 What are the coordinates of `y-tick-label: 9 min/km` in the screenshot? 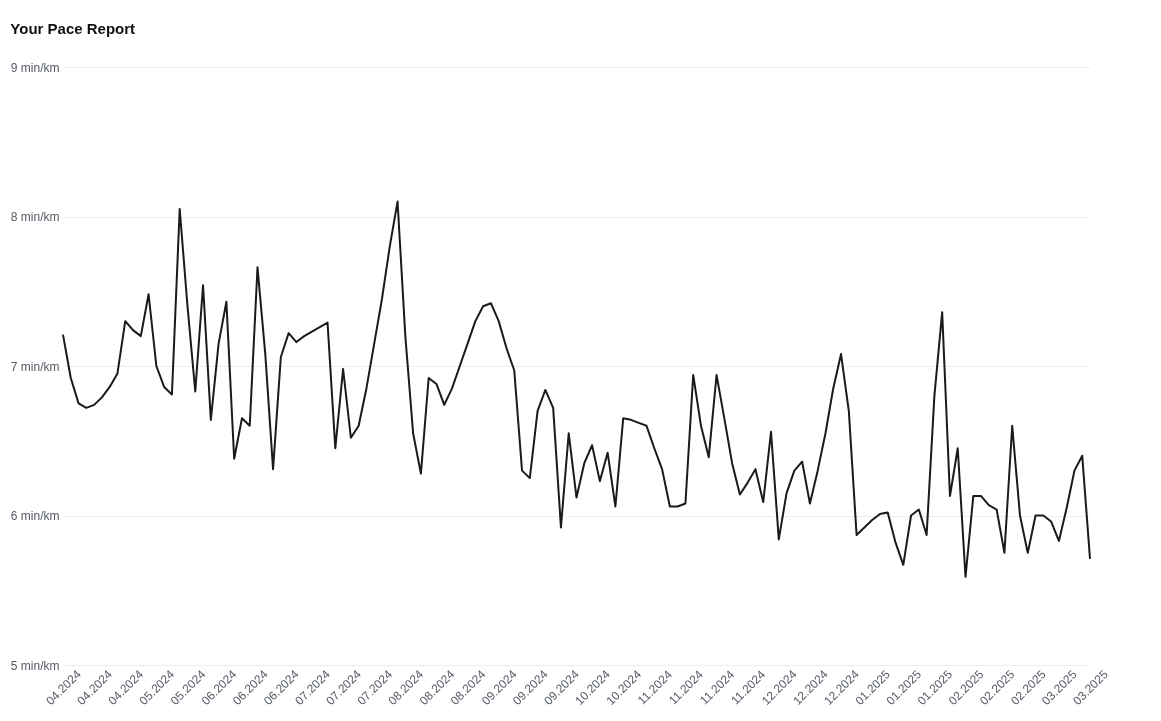 It's located at (35, 67).